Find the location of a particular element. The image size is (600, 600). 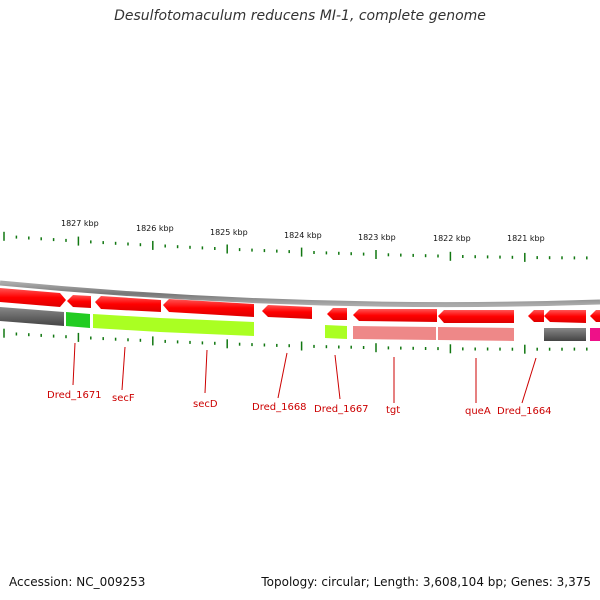

gene-label-tgt: tgt is located at coordinates (393, 410).